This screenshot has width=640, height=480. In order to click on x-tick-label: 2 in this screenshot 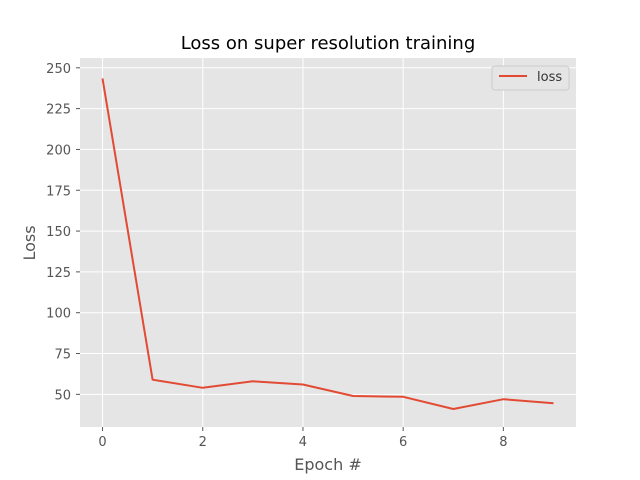, I will do `click(203, 442)`.